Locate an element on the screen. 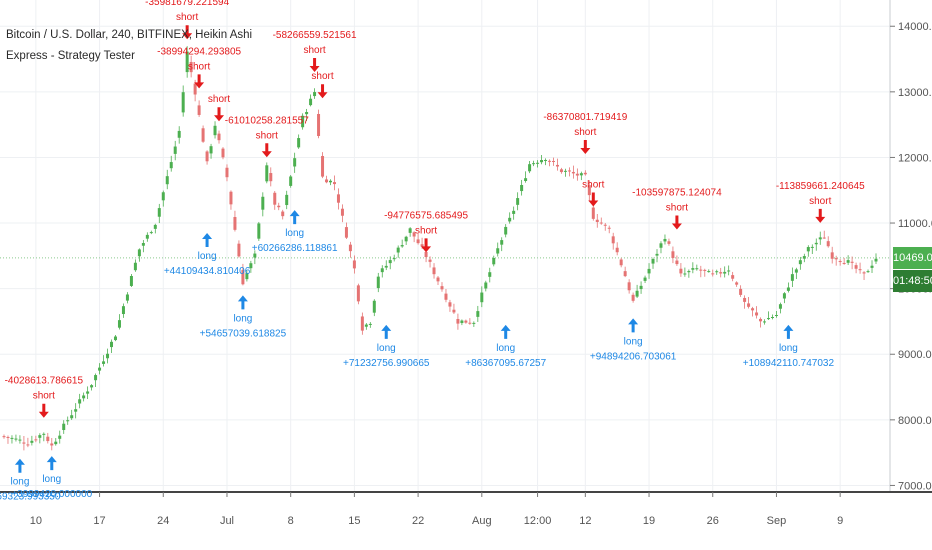  x-tick-label: 10 is located at coordinates (36, 521).